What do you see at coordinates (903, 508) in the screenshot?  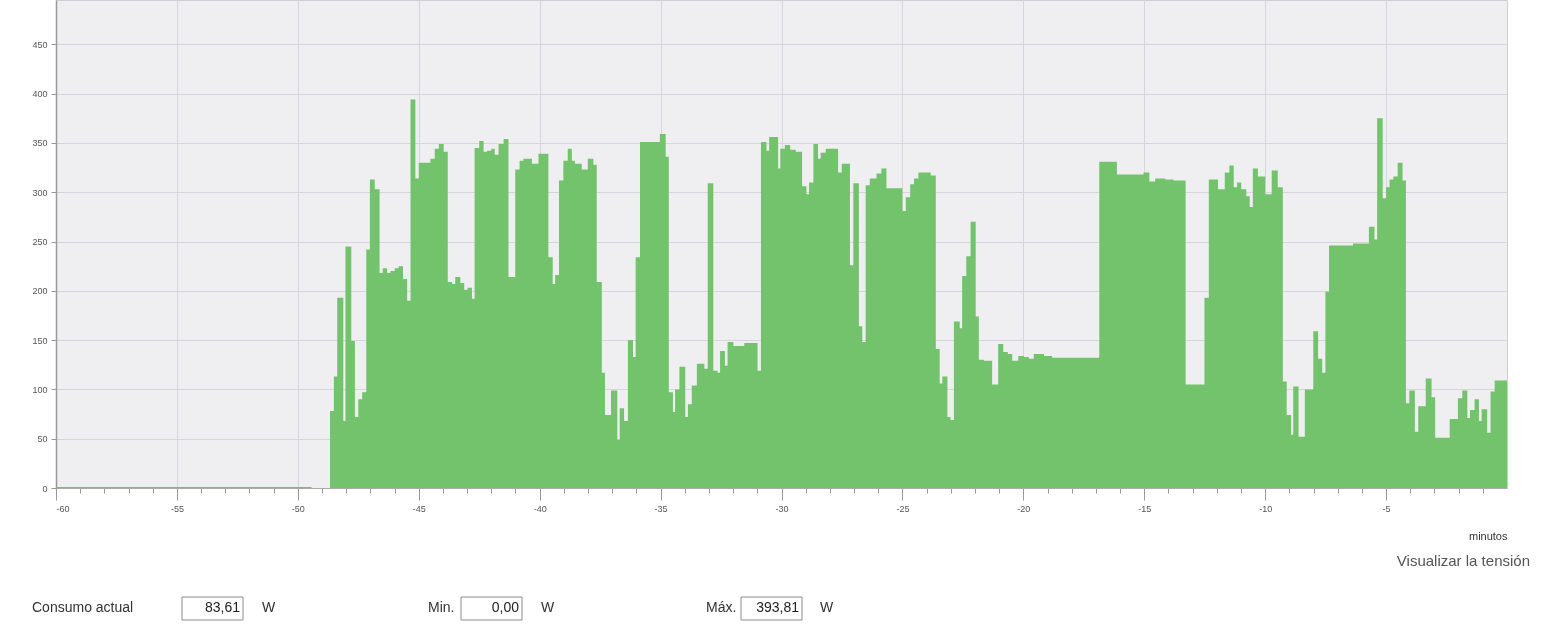 I see `x-tick-label: -25` at bounding box center [903, 508].